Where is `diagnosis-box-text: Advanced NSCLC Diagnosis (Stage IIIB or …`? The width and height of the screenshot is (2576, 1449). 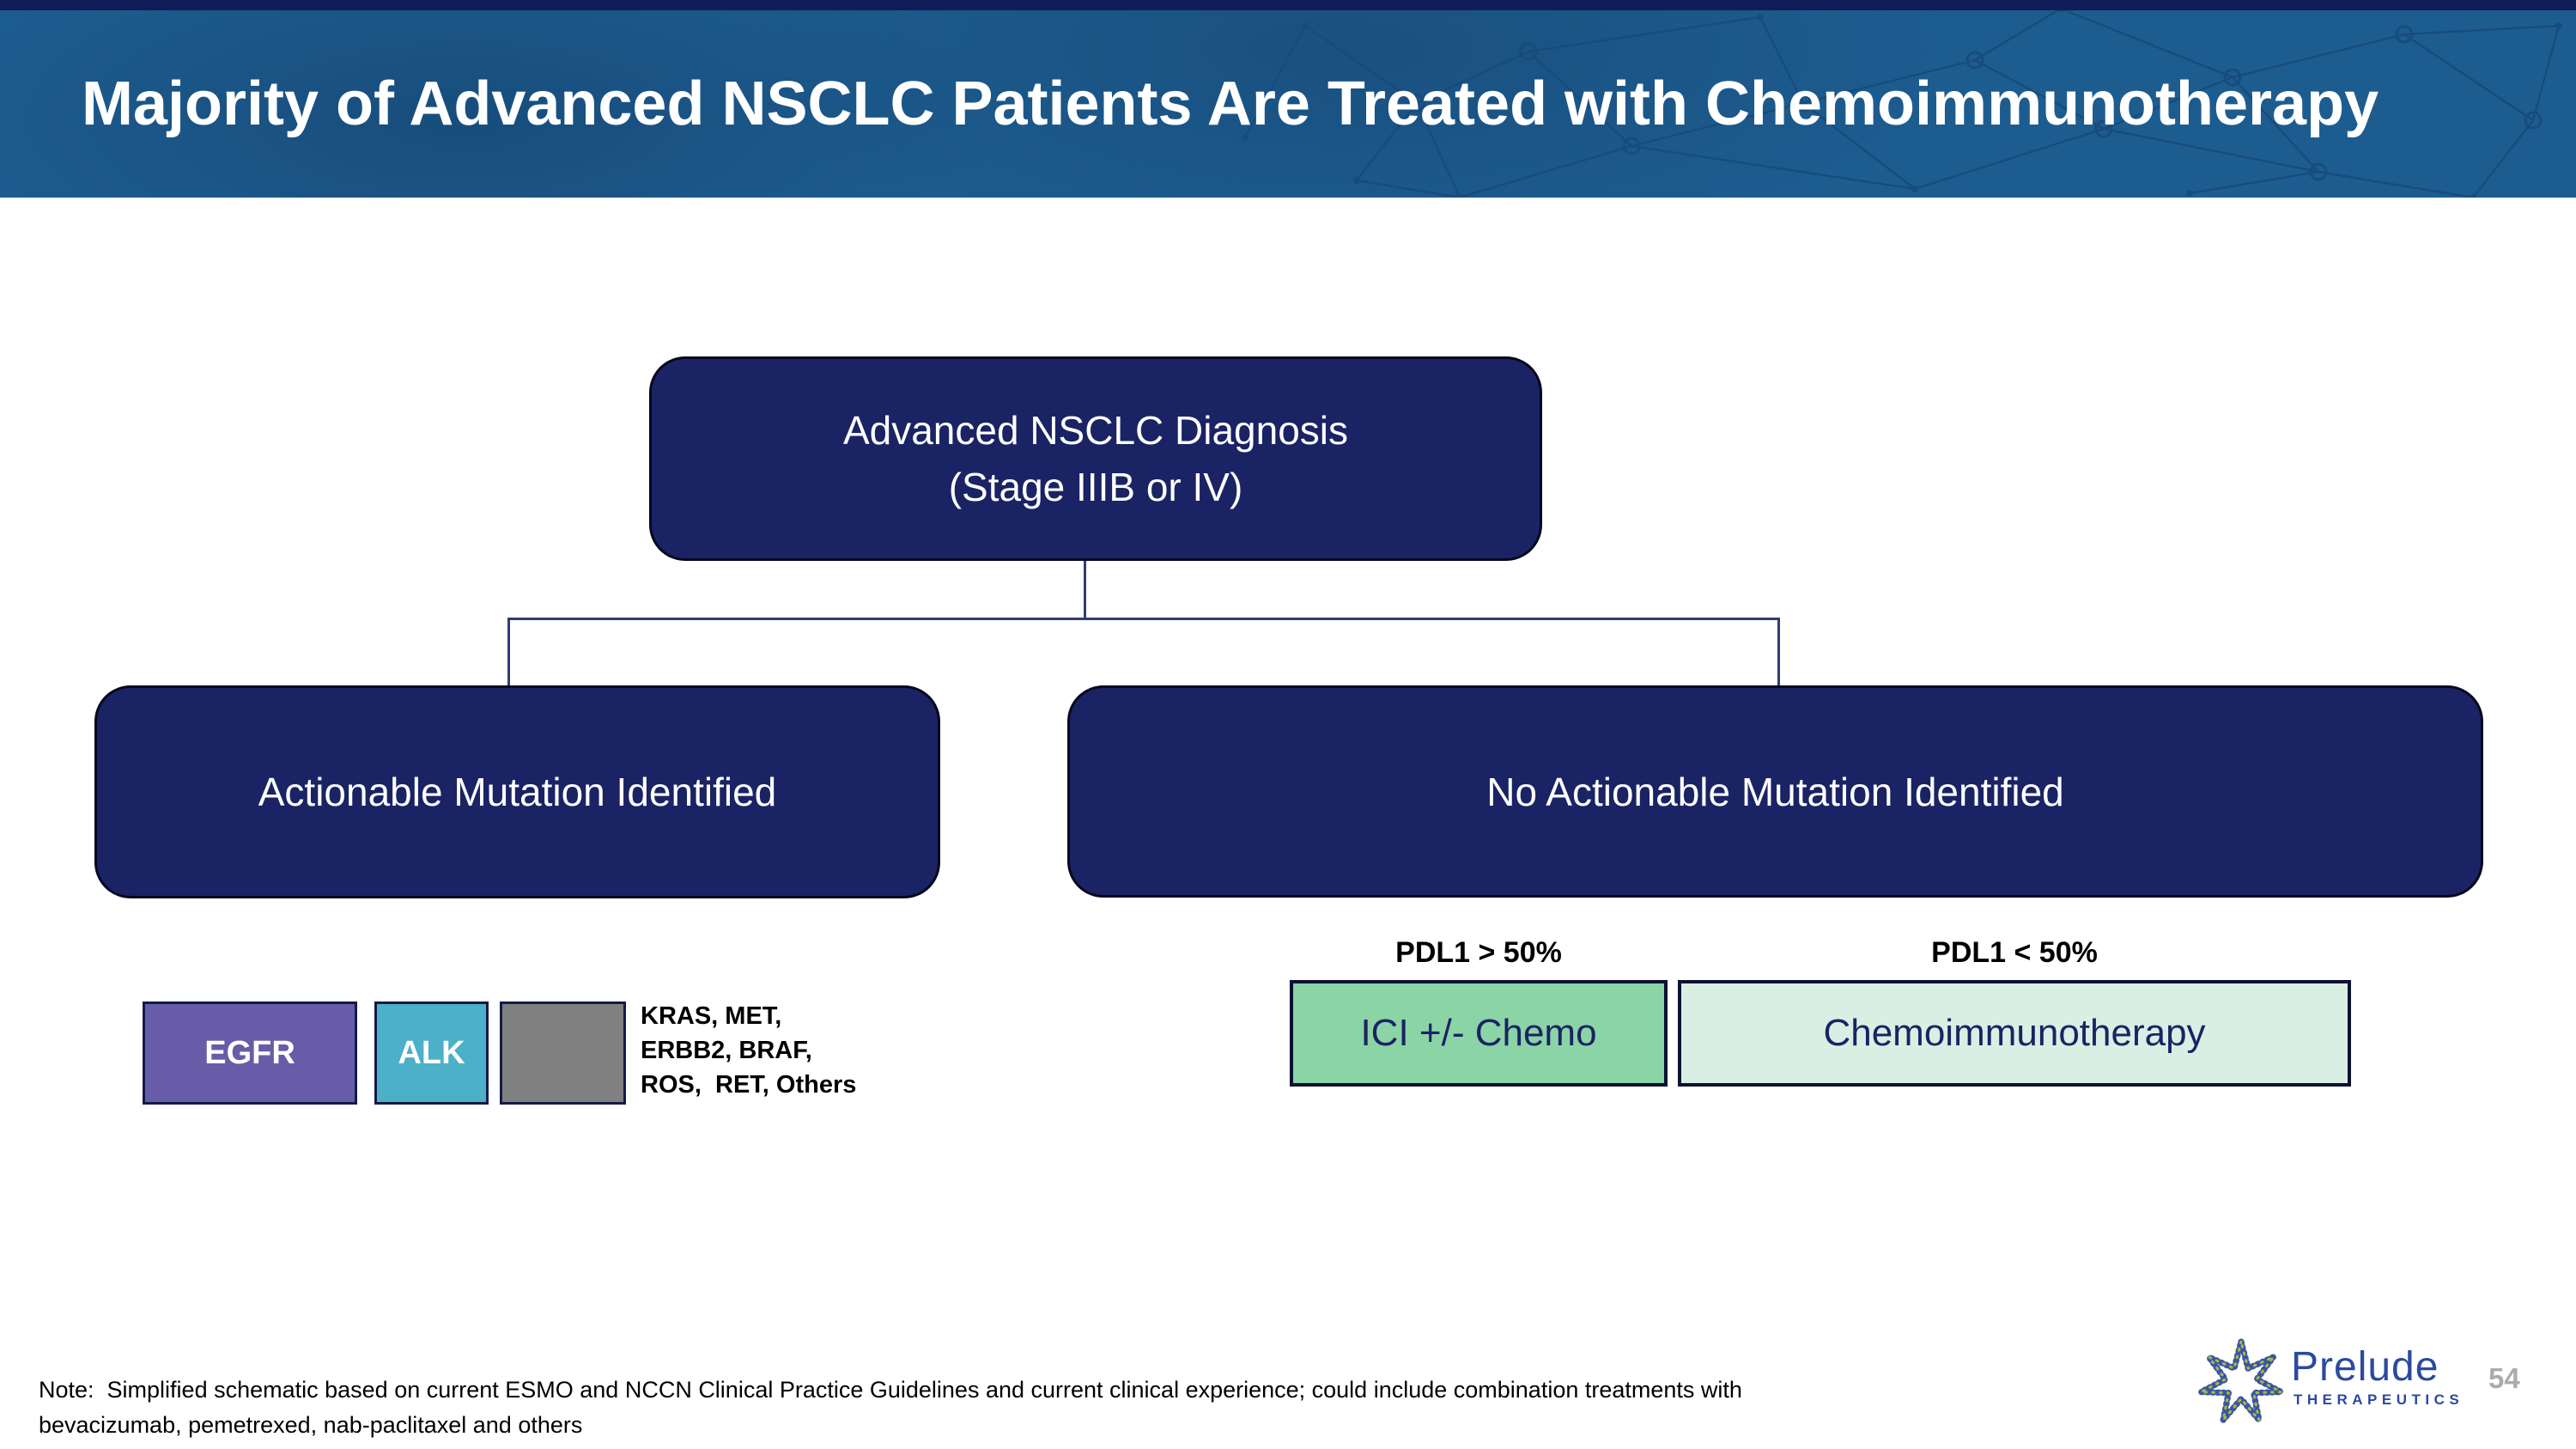
diagnosis-box-text: Advanced NSCLC Diagnosis (Stage IIIB or … is located at coordinates (1096, 458).